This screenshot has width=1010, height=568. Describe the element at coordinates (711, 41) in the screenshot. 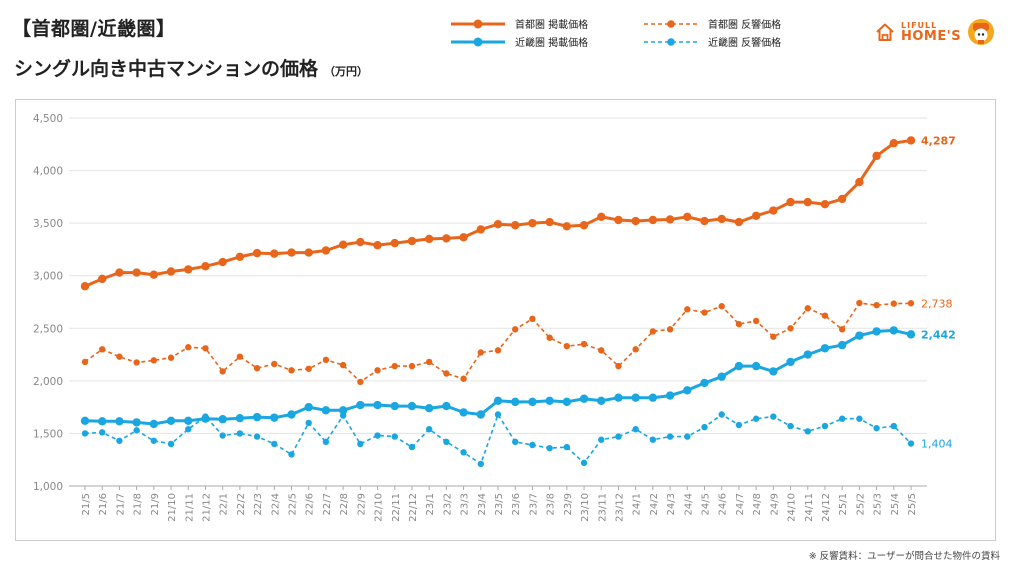

I see `legend-item-kinki-inquiry: 近畿圏 反響価格` at that location.